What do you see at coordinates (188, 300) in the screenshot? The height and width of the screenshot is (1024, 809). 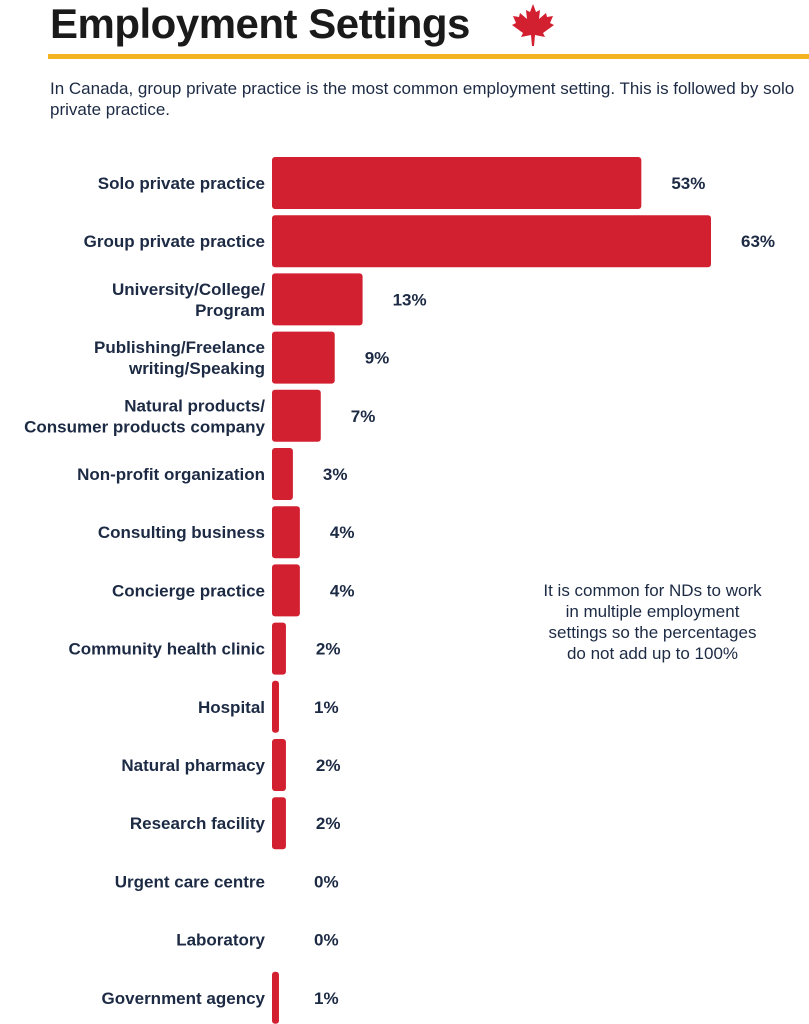 I see `category-label: University/College/Program` at bounding box center [188, 300].